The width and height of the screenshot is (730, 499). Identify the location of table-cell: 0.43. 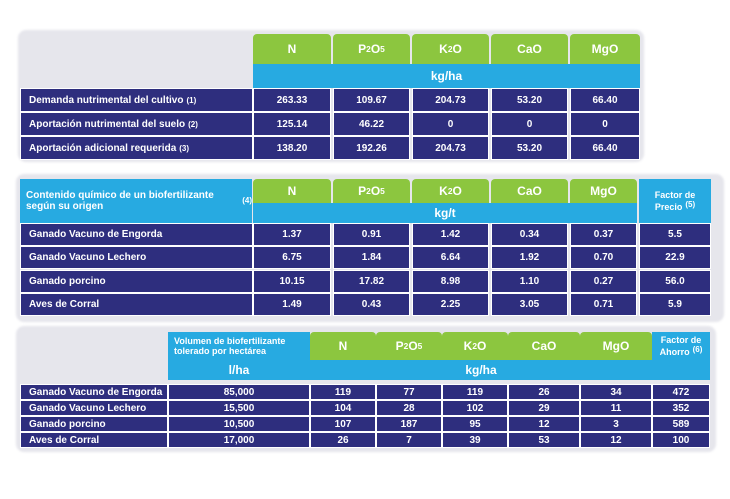
(371, 304).